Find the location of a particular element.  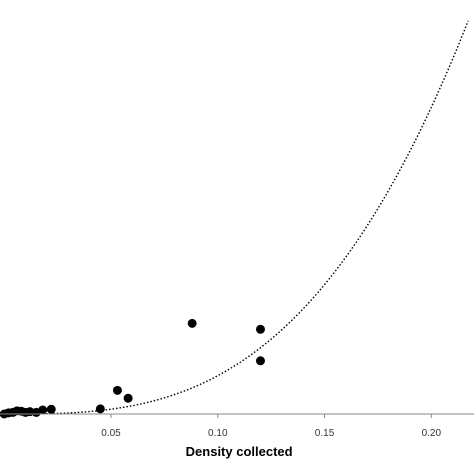

x-tick-label: 0.15 is located at coordinates (325, 433).